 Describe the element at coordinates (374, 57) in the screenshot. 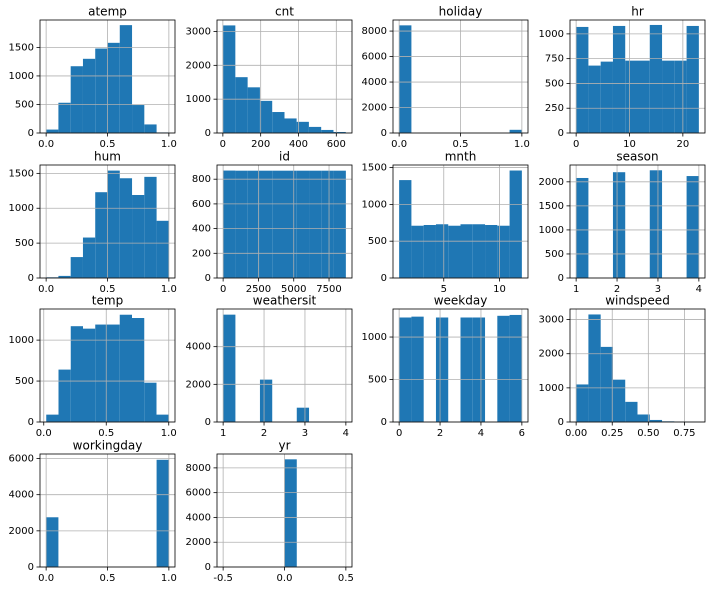

I see `y-tick-label: 6000` at that location.